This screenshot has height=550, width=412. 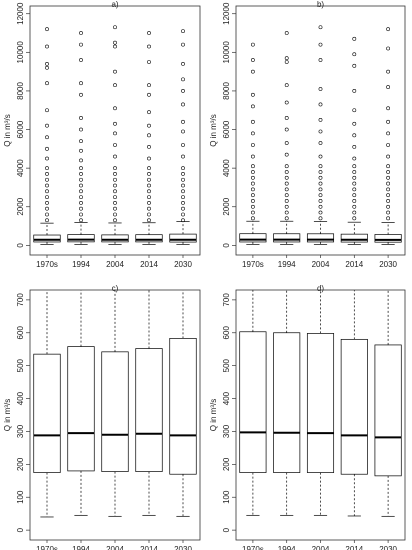 What do you see at coordinates (388, 264) in the screenshot?
I see `x-tick-label: 2030` at bounding box center [388, 264].